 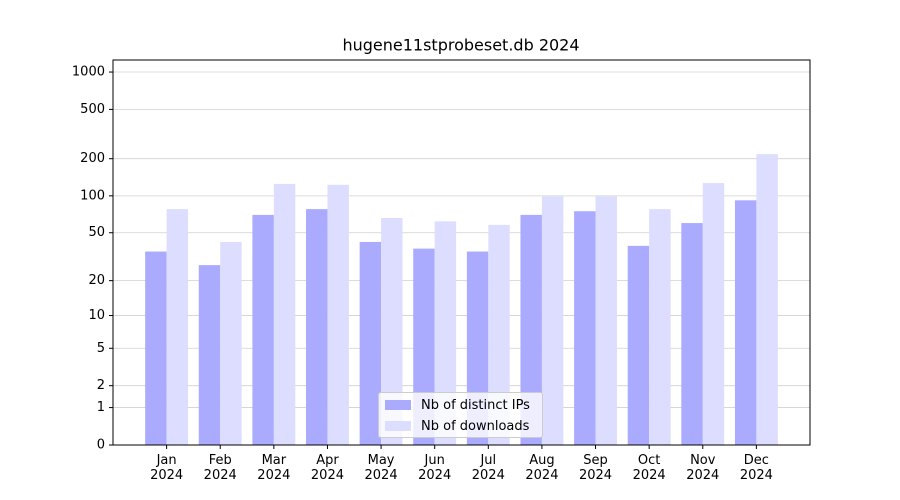 I want to click on x-tick-label: Jun 2024, so click(x=435, y=468).